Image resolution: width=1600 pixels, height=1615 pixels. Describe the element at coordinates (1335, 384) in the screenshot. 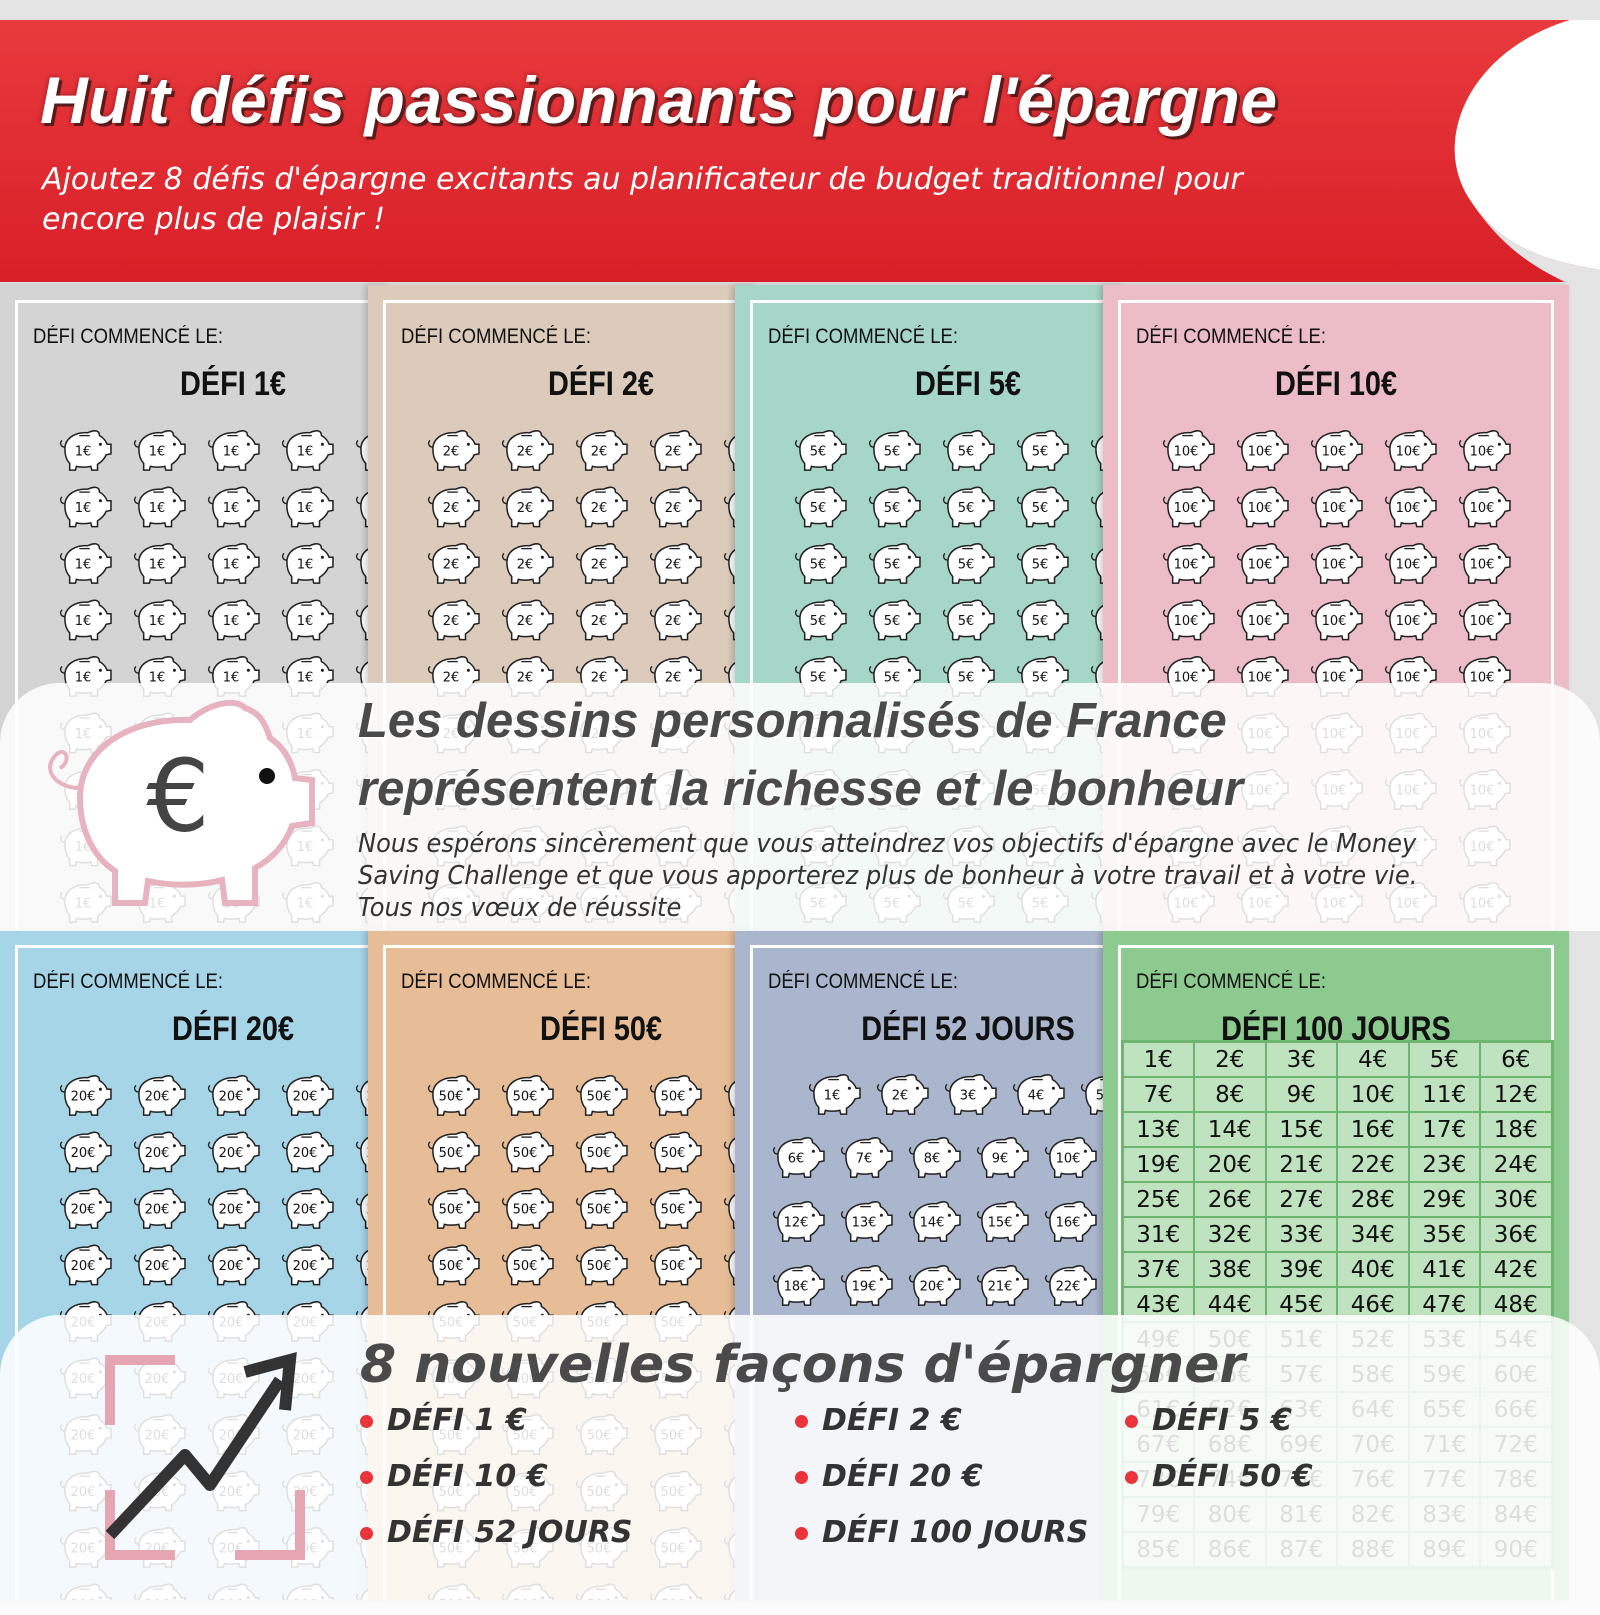

I see `card-title: DÉFI 10€` at that location.